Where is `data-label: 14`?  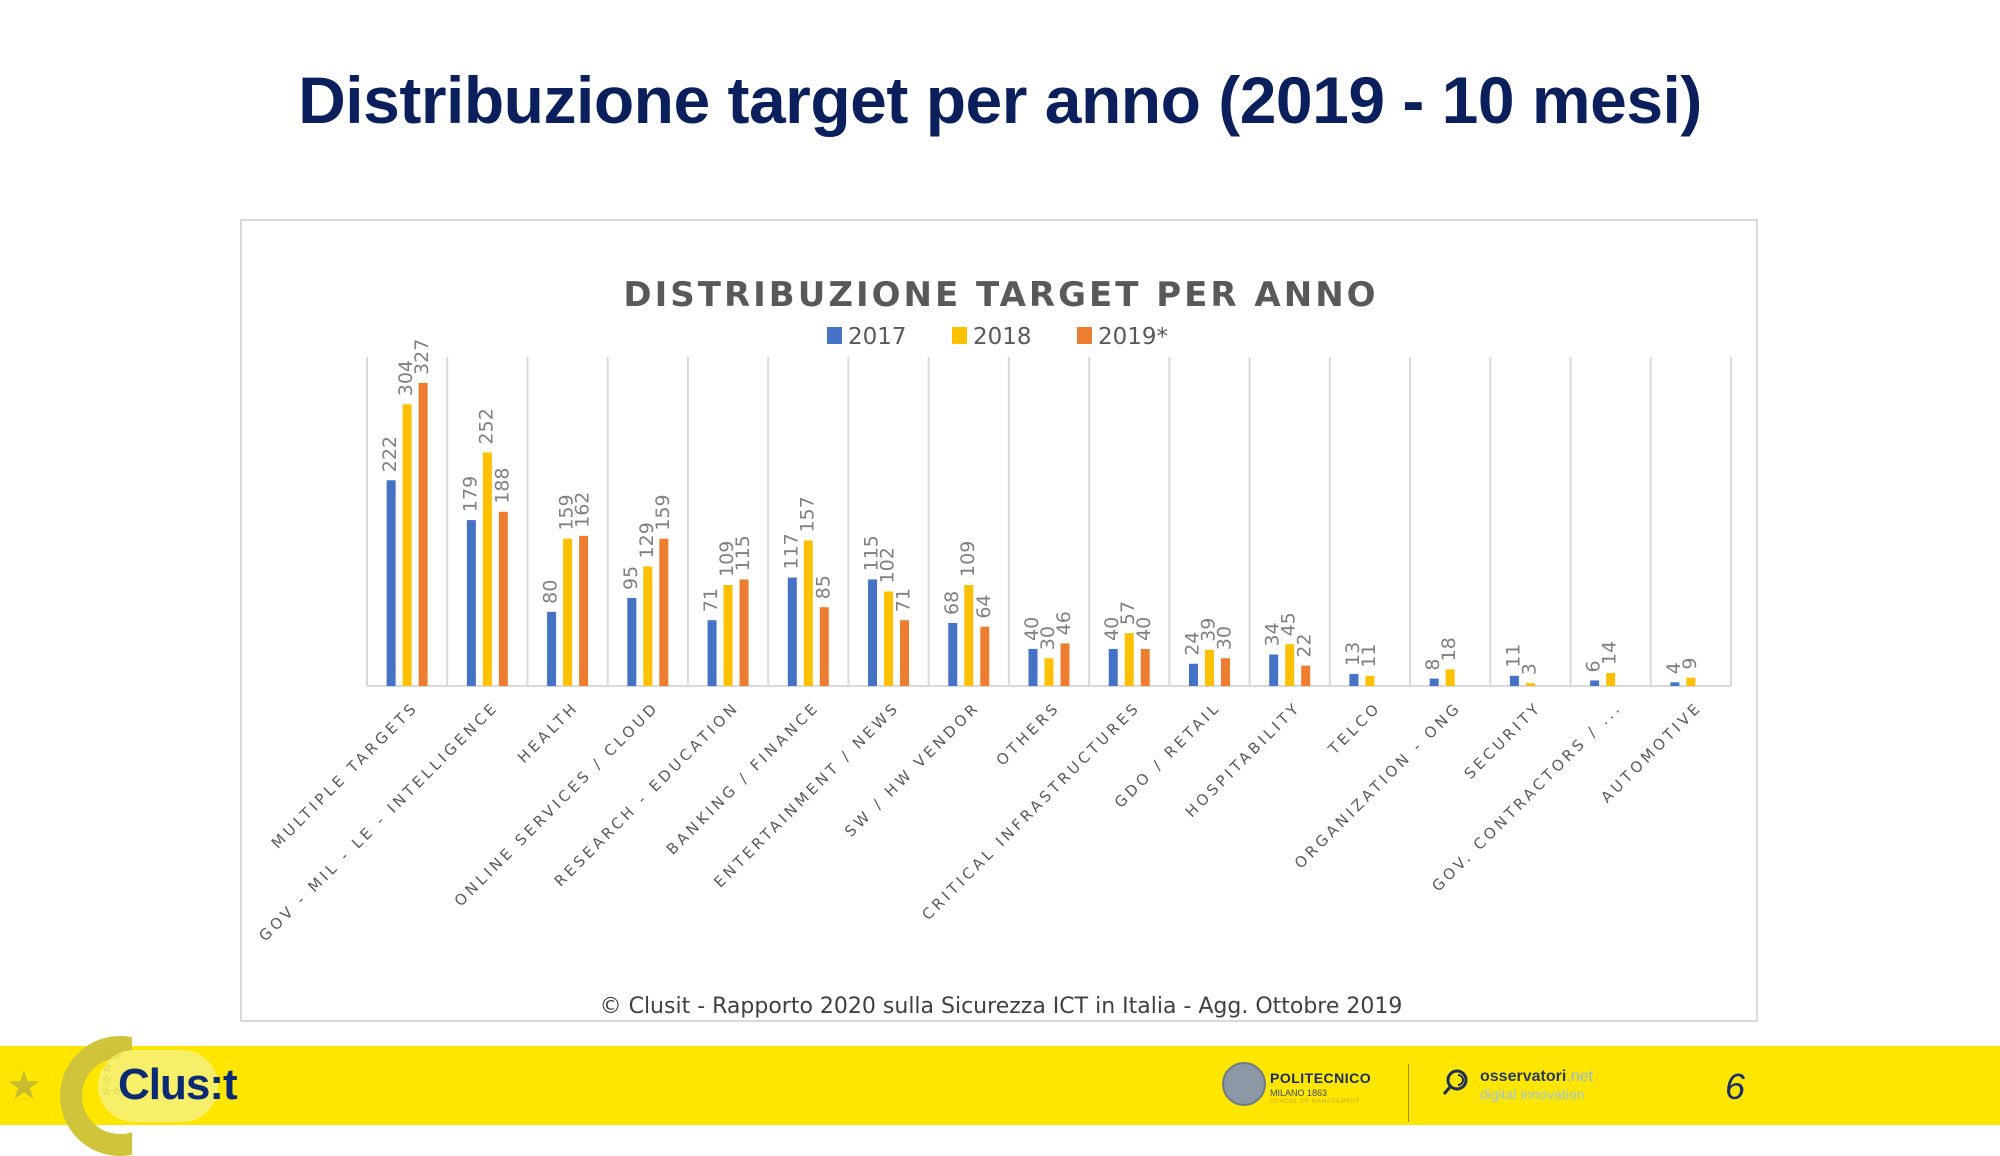
data-label: 14 is located at coordinates (1610, 653).